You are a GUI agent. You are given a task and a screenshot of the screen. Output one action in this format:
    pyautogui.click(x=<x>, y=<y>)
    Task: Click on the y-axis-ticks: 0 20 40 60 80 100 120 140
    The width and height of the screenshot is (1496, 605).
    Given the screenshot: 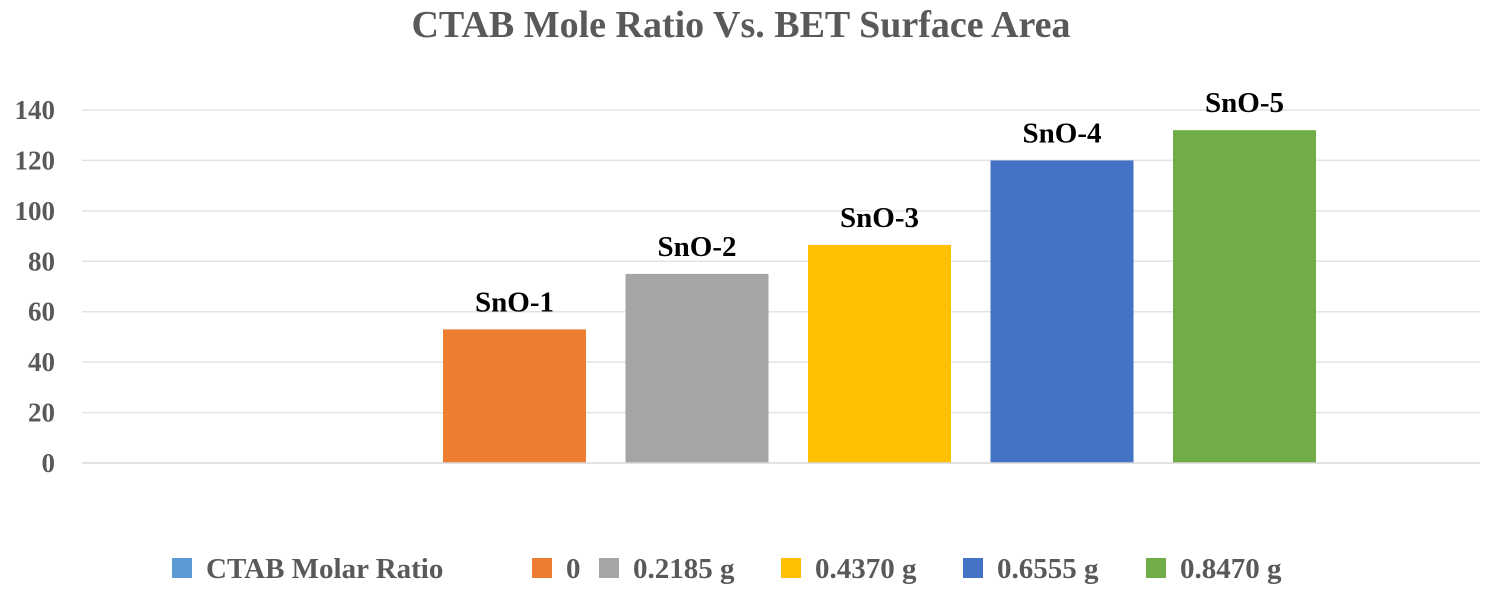 What is the action you would take?
    pyautogui.click(x=35, y=286)
    